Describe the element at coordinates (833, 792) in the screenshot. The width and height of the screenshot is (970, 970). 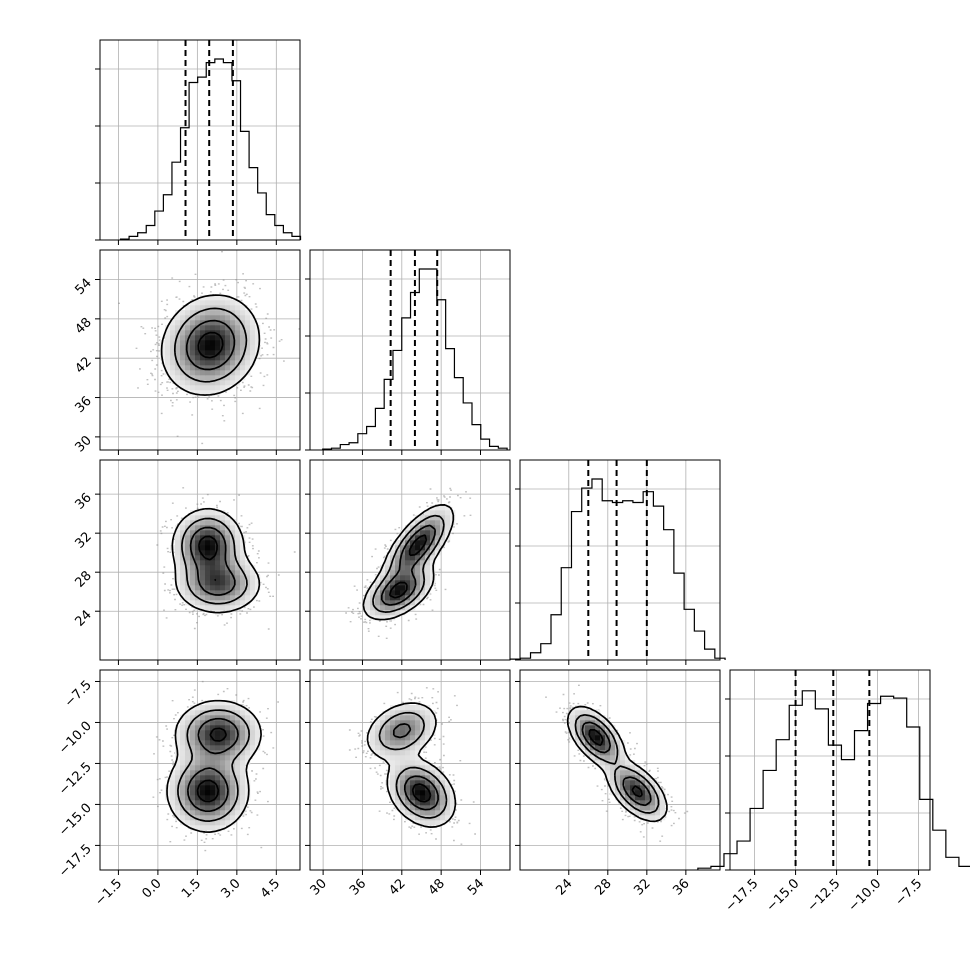
I see `panel-3-3: −17.5 −15.0 −12.5 −10.0 −7.5` at that location.